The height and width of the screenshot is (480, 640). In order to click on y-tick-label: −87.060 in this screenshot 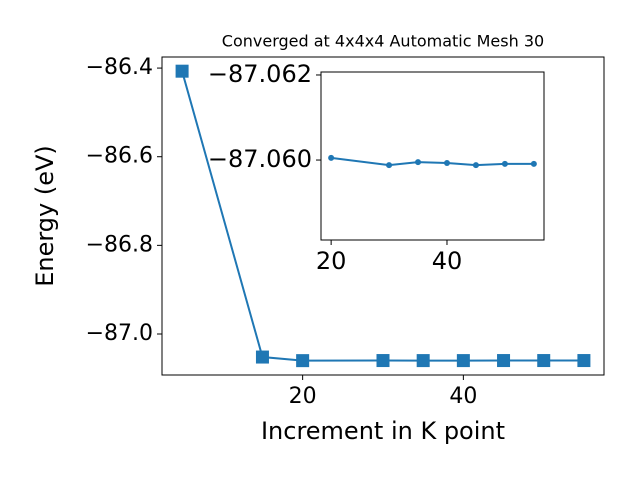, I will do `click(260, 159)`.